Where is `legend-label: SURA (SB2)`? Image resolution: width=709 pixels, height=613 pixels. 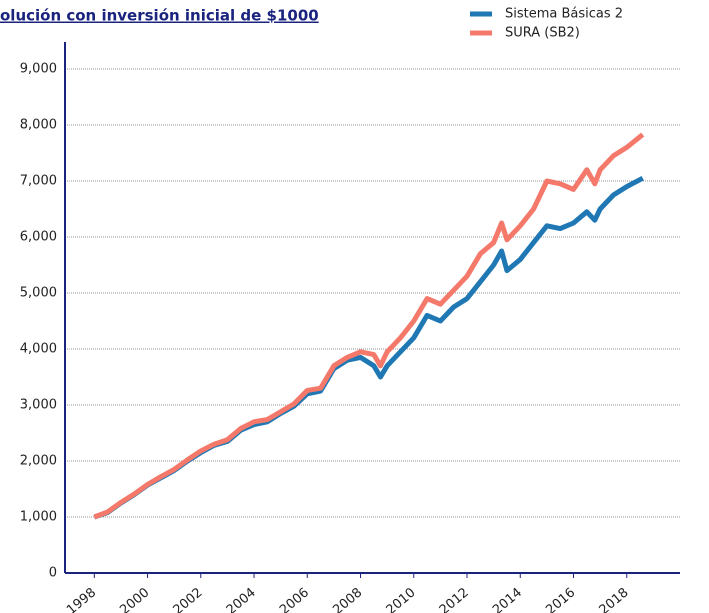 legend-label: SURA (SB2) is located at coordinates (542, 33).